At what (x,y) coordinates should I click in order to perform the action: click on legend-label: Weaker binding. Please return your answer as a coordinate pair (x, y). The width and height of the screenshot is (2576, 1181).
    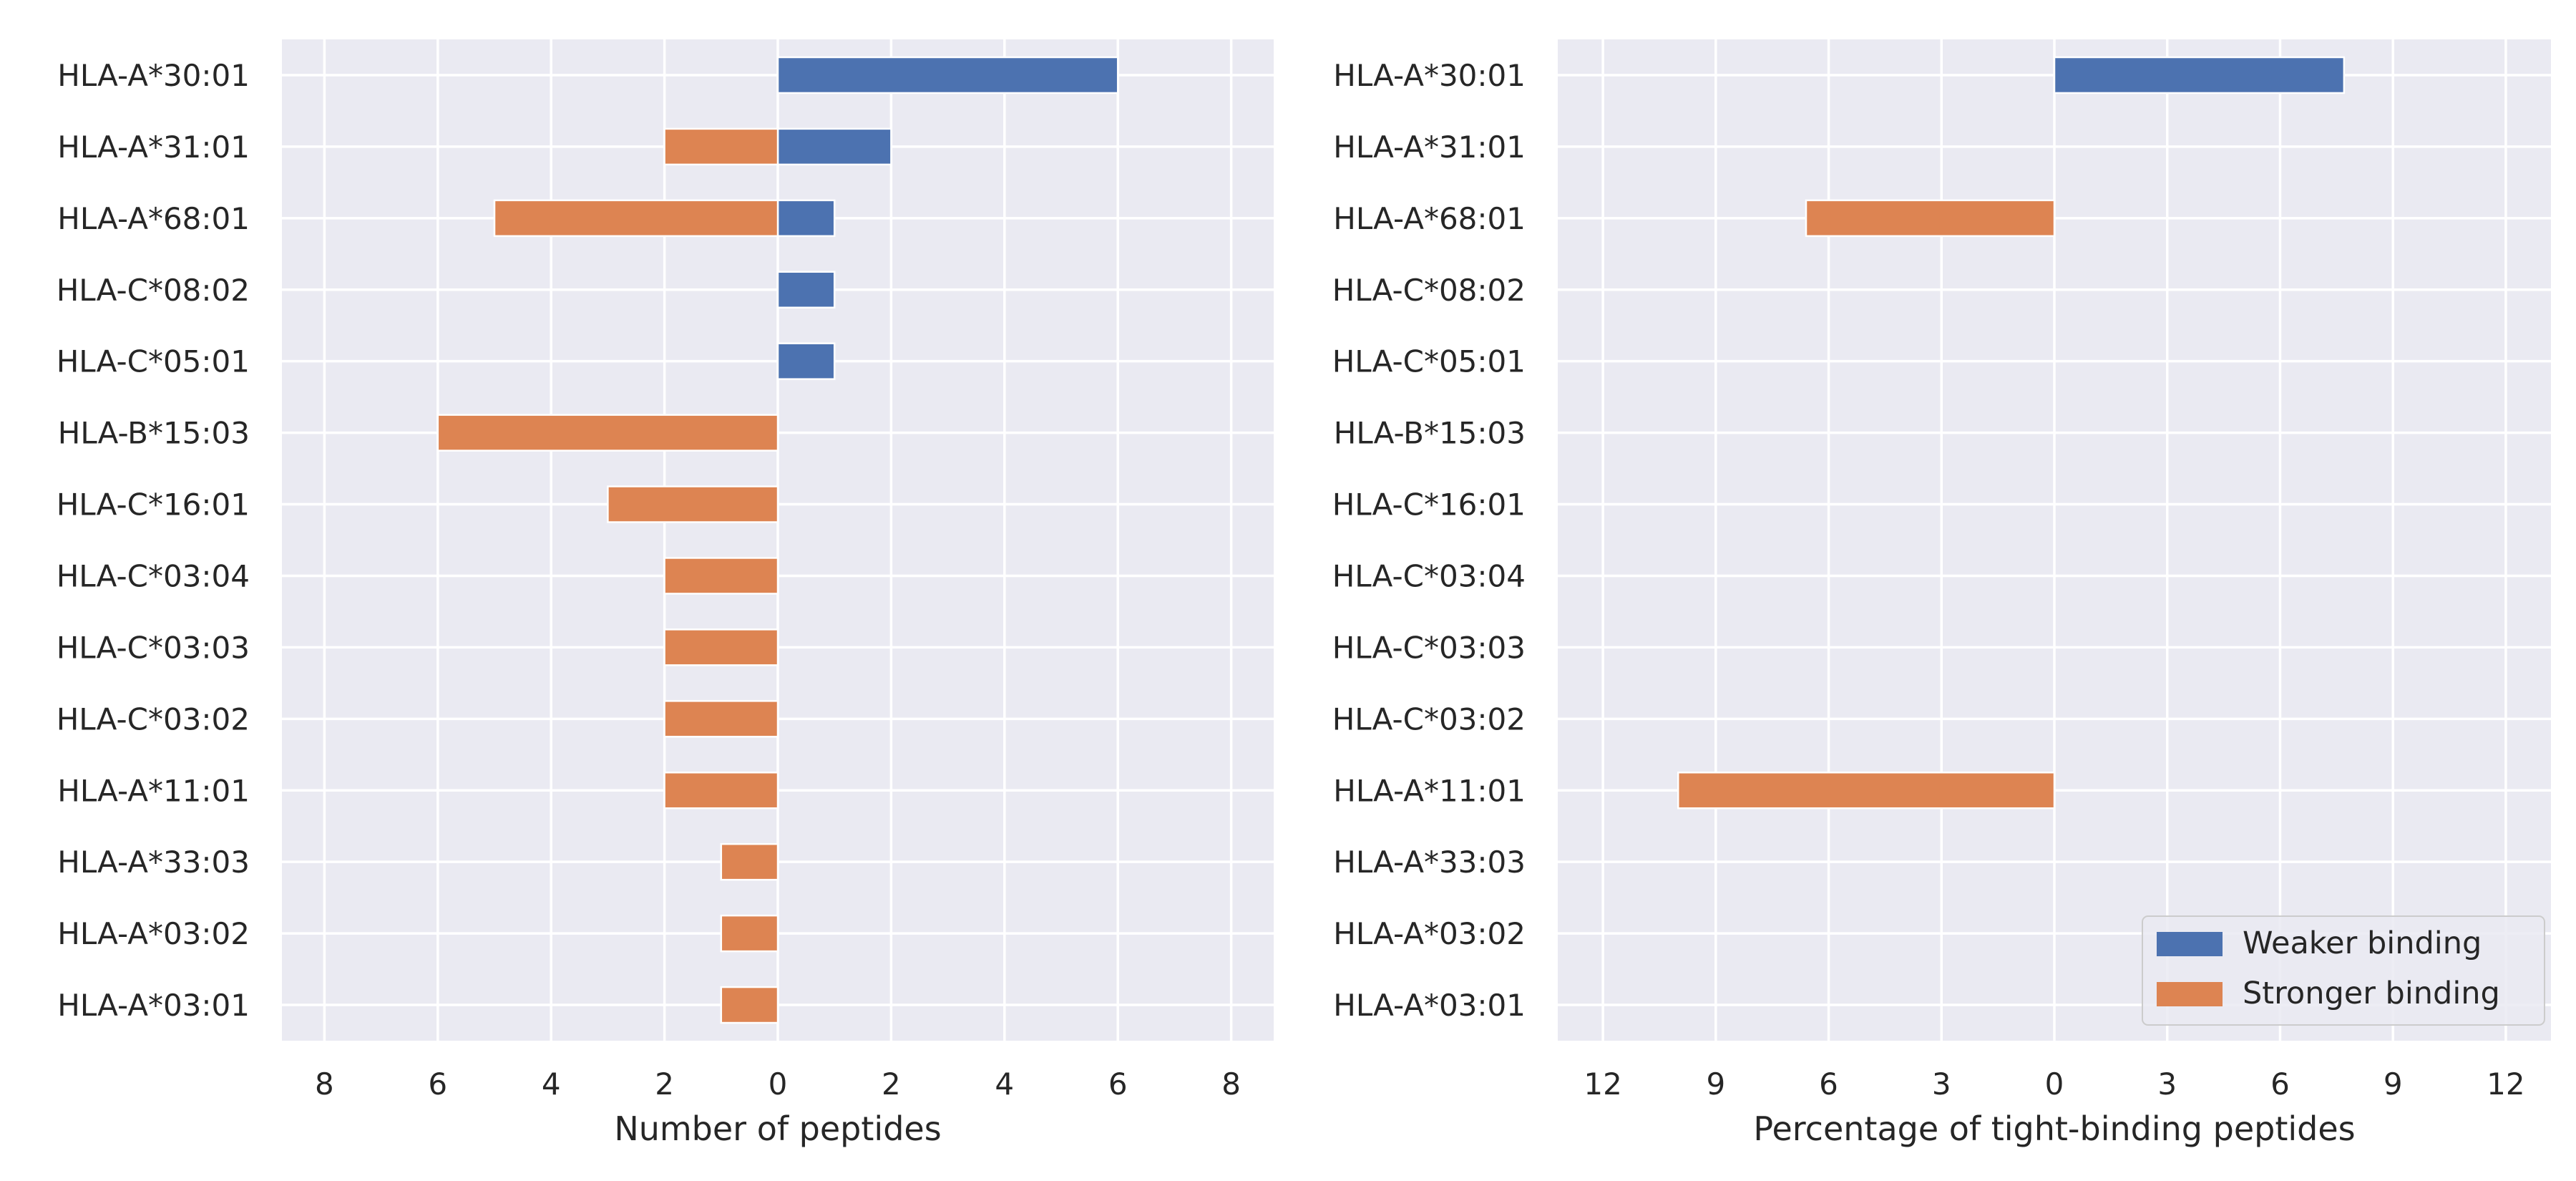
    Looking at the image, I should click on (2362, 943).